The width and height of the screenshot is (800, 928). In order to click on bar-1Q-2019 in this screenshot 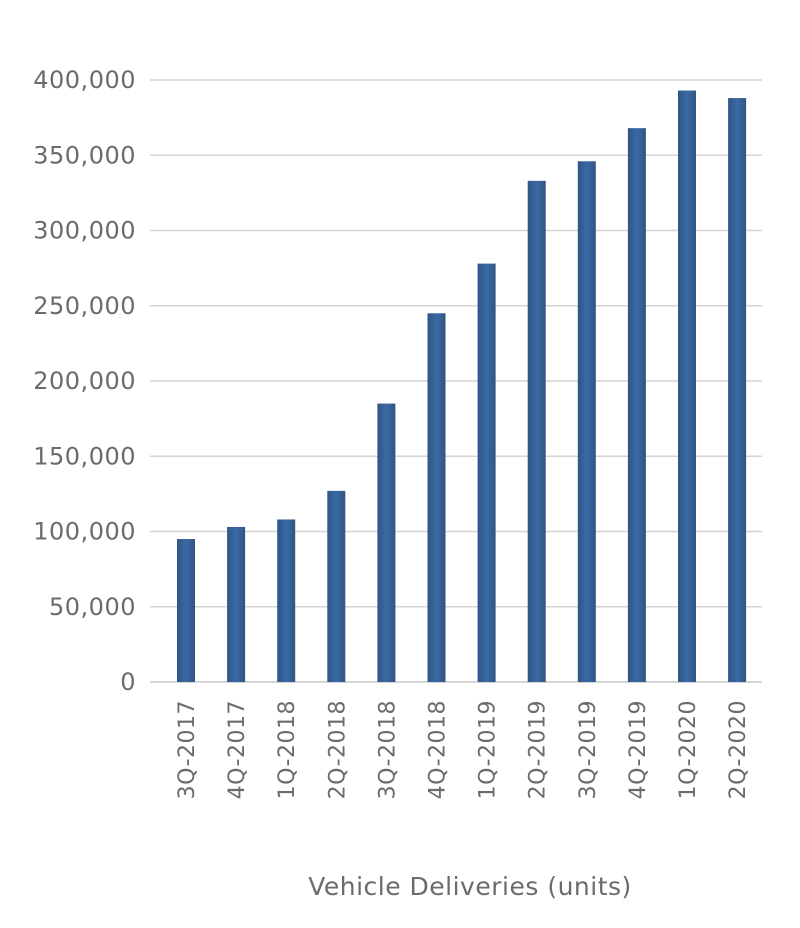, I will do `click(486, 472)`.